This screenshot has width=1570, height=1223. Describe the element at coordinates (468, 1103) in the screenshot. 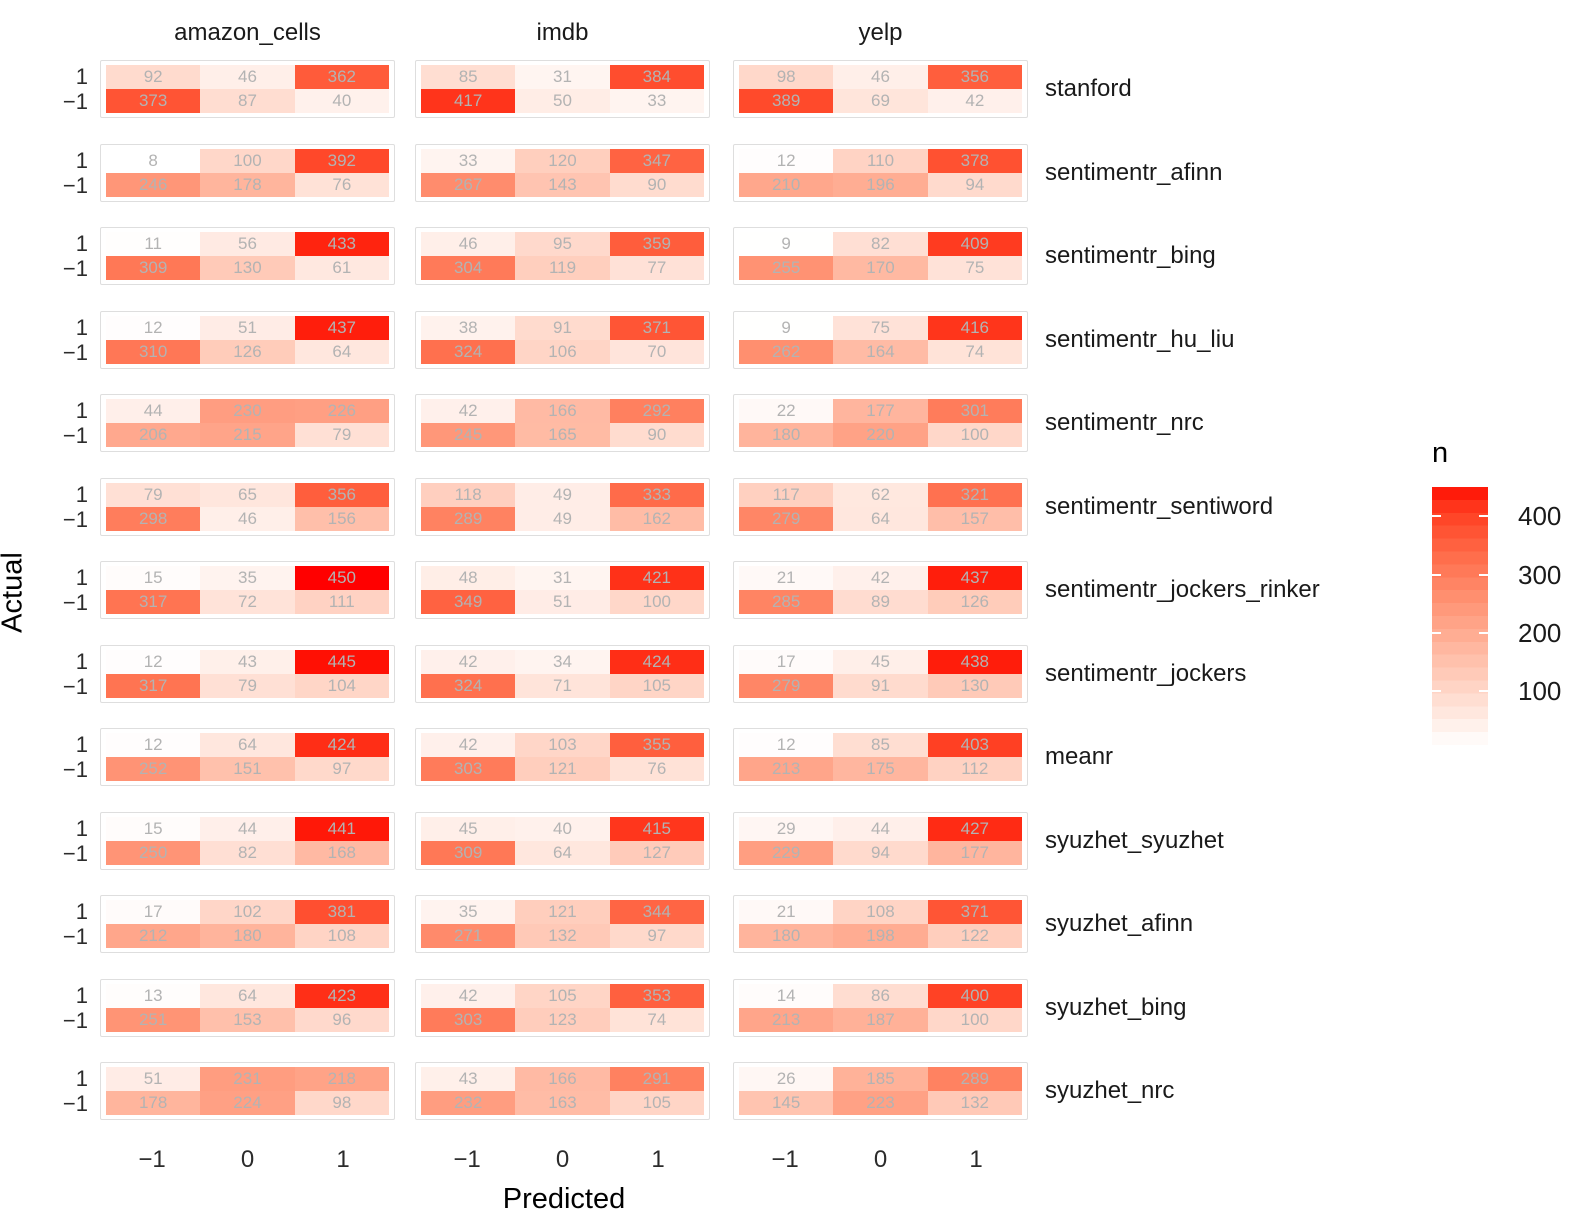

I see `heatmap-cell: 232` at that location.